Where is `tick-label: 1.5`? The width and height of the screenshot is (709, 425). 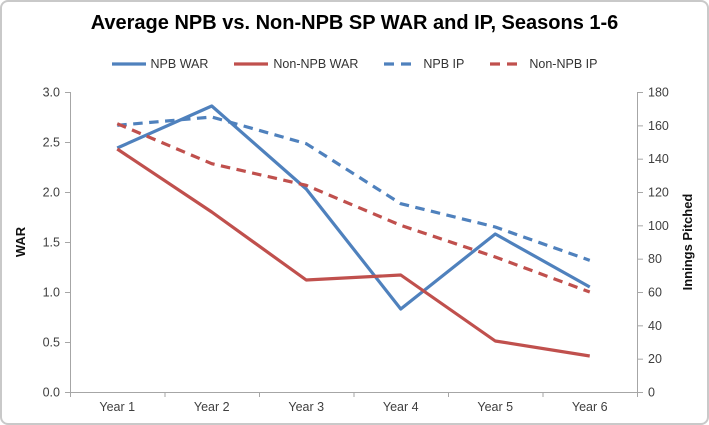 tick-label: 1.5 is located at coordinates (51, 243).